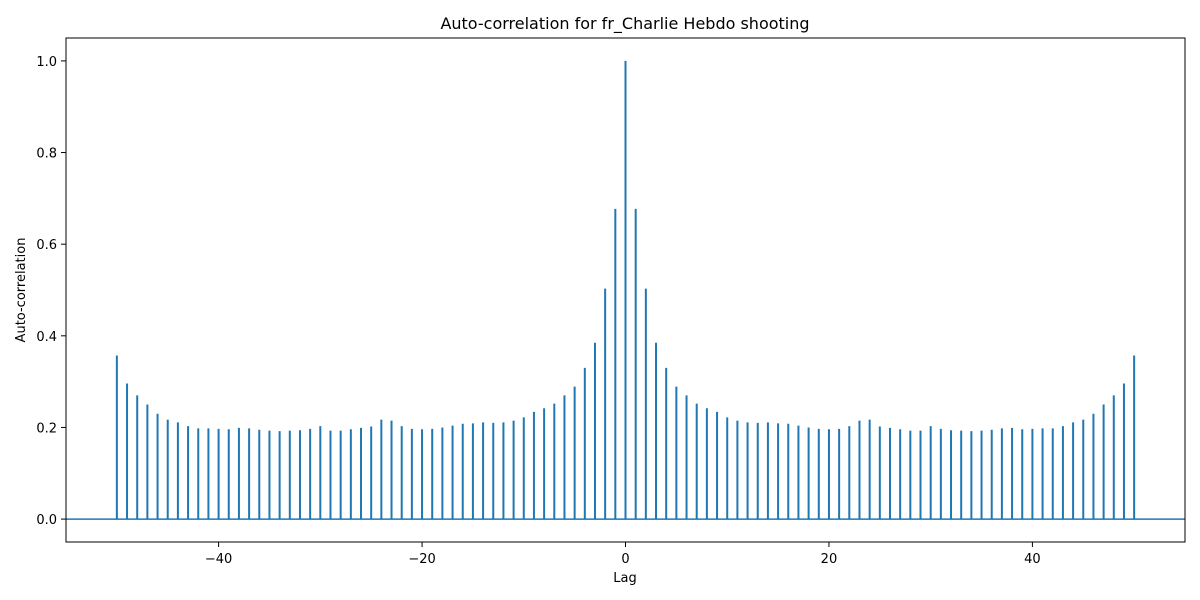 This screenshot has width=1200, height=600. What do you see at coordinates (829, 559) in the screenshot?
I see `x-tick-label: 20` at bounding box center [829, 559].